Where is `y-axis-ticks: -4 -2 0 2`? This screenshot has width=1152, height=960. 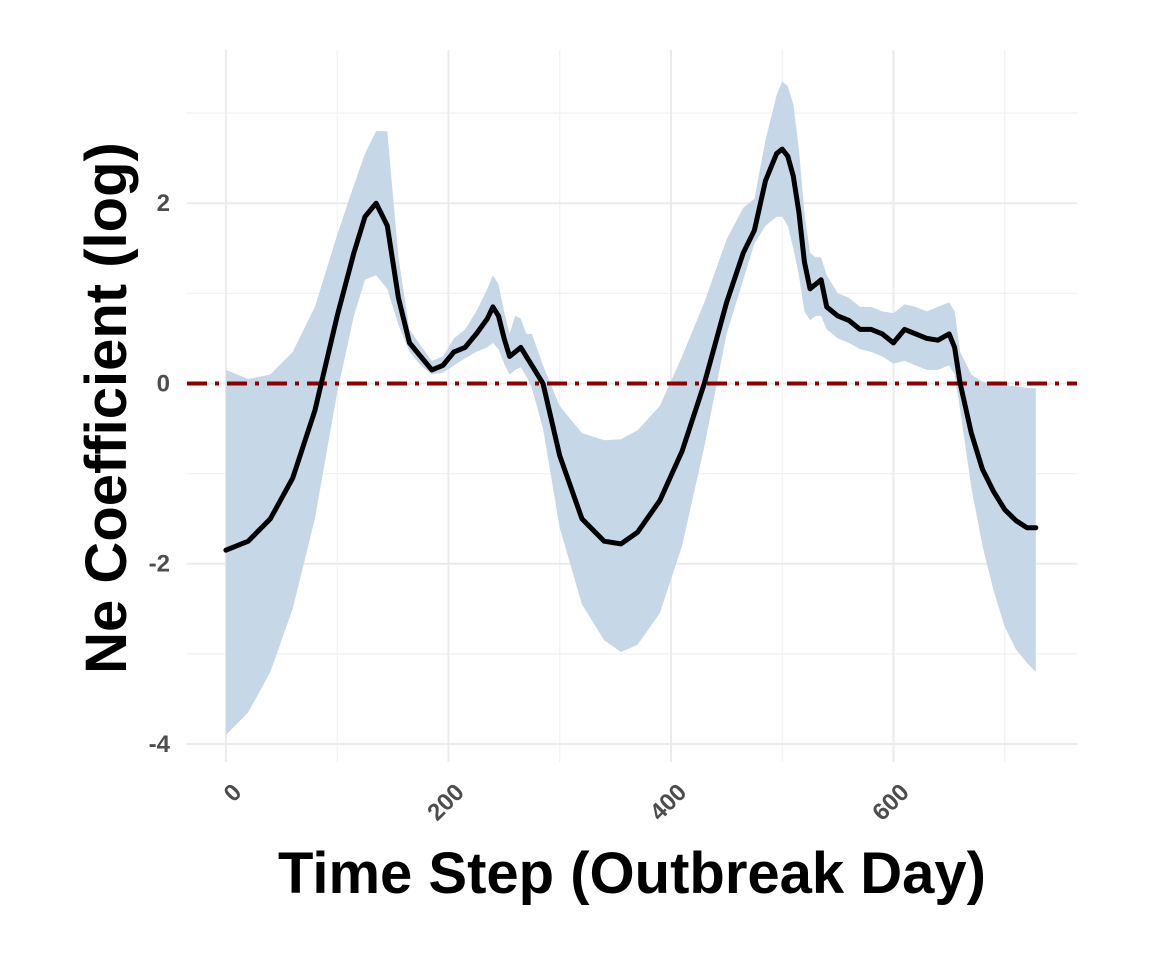
y-axis-ticks: -4 -2 0 2 is located at coordinates (160, 474).